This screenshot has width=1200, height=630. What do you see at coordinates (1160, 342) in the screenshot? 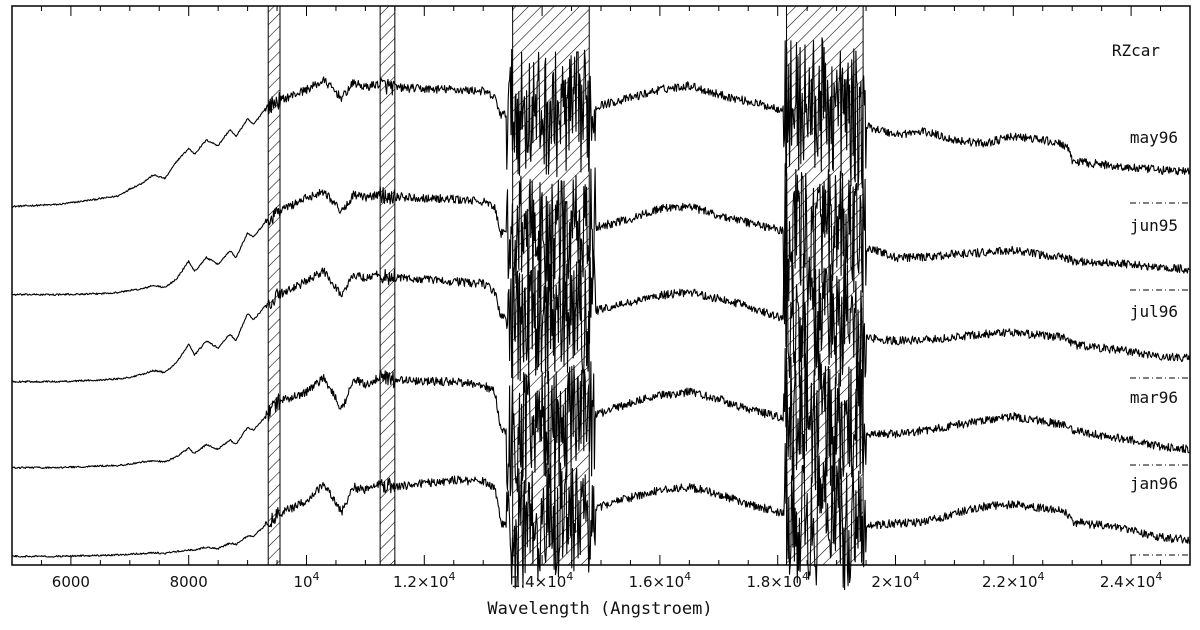
I see `series-labels: may96 jun95 jul96 mar96 jan96` at bounding box center [1160, 342].